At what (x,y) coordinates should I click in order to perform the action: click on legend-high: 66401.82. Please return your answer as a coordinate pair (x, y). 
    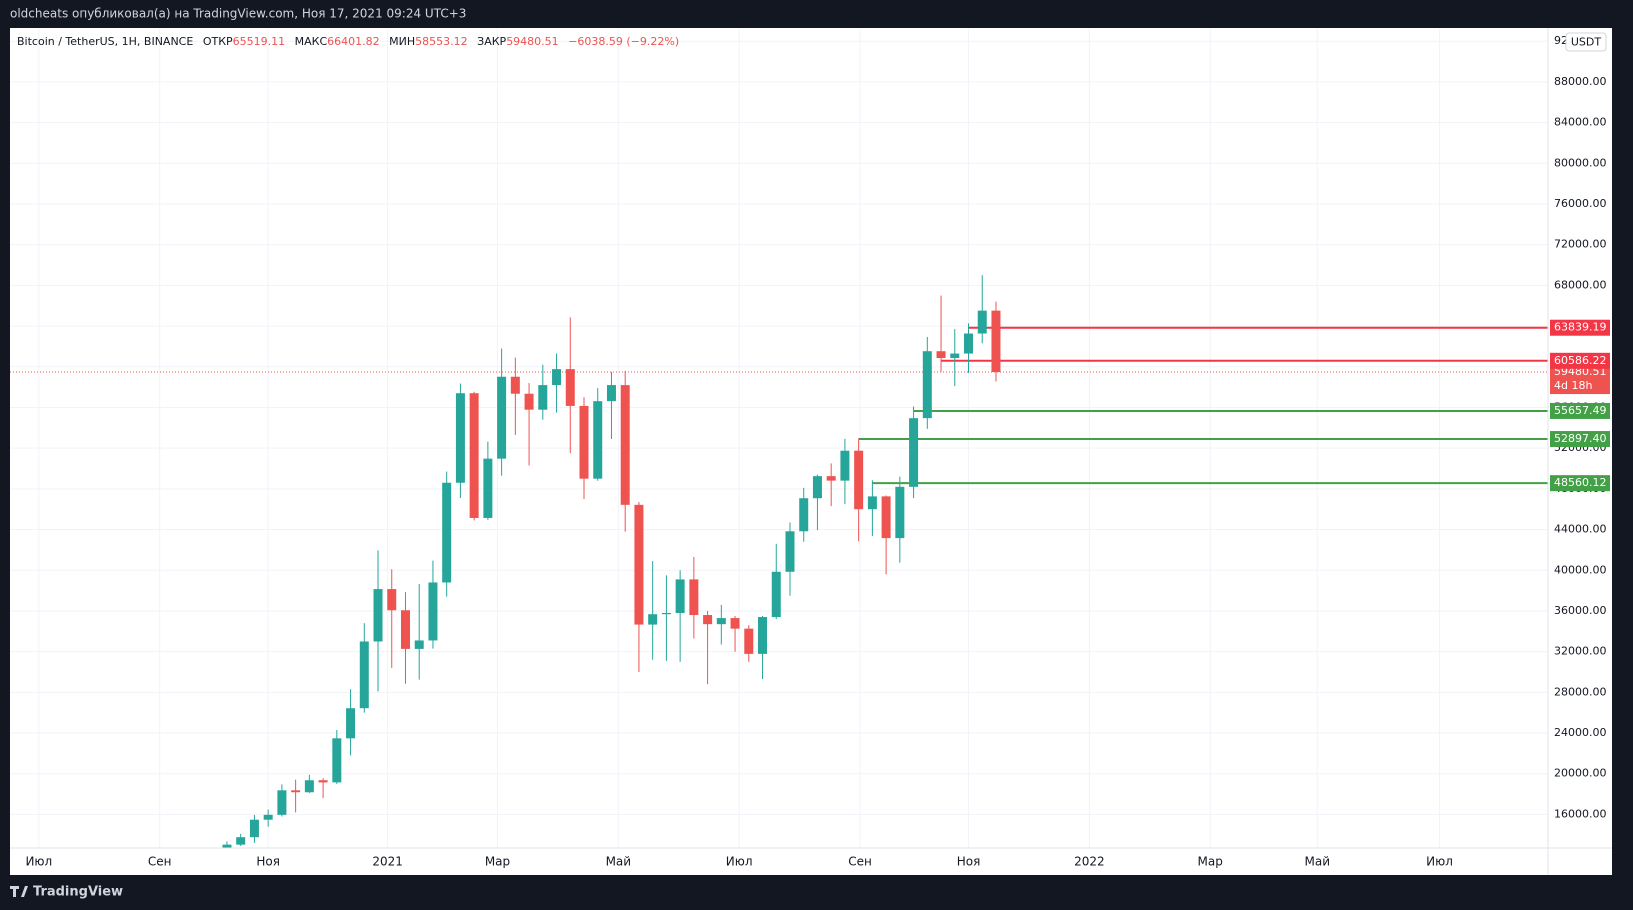
    Looking at the image, I should click on (353, 41).